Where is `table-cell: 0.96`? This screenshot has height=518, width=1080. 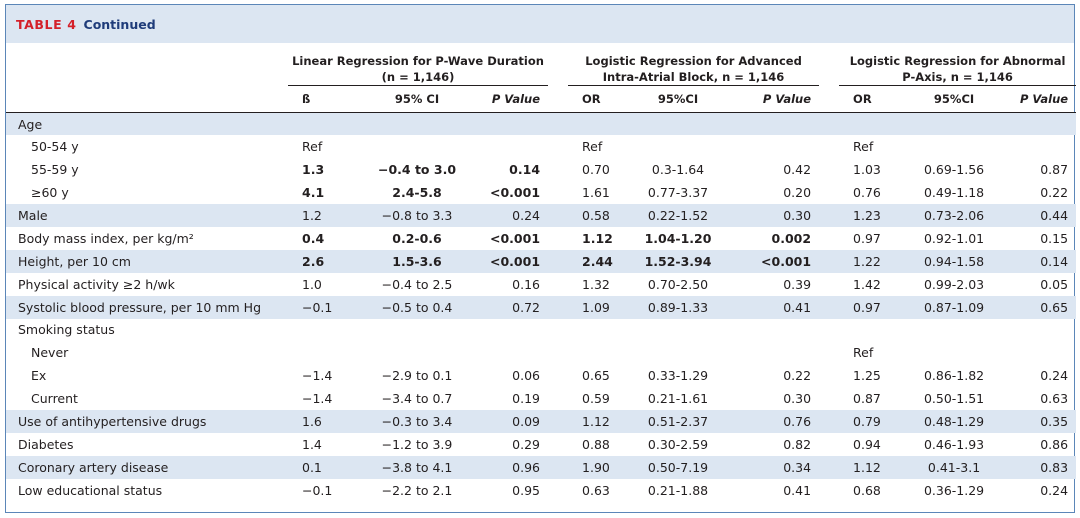
table-cell: 0.96 is located at coordinates (526, 467).